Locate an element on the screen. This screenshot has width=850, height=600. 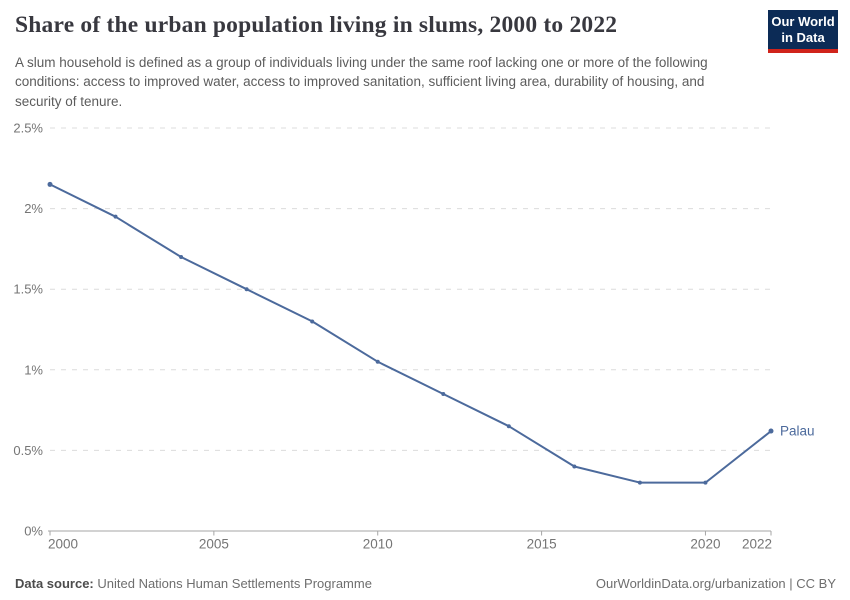
y-tick-label: 2.5% is located at coordinates (28, 128).